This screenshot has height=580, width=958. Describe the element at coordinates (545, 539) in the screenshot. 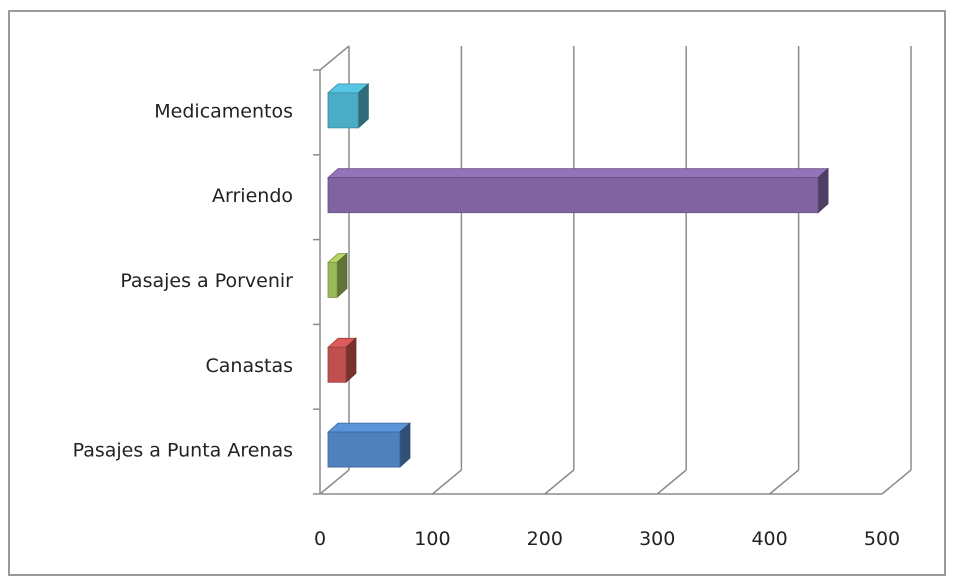

I see `x-tick-label: 200` at that location.